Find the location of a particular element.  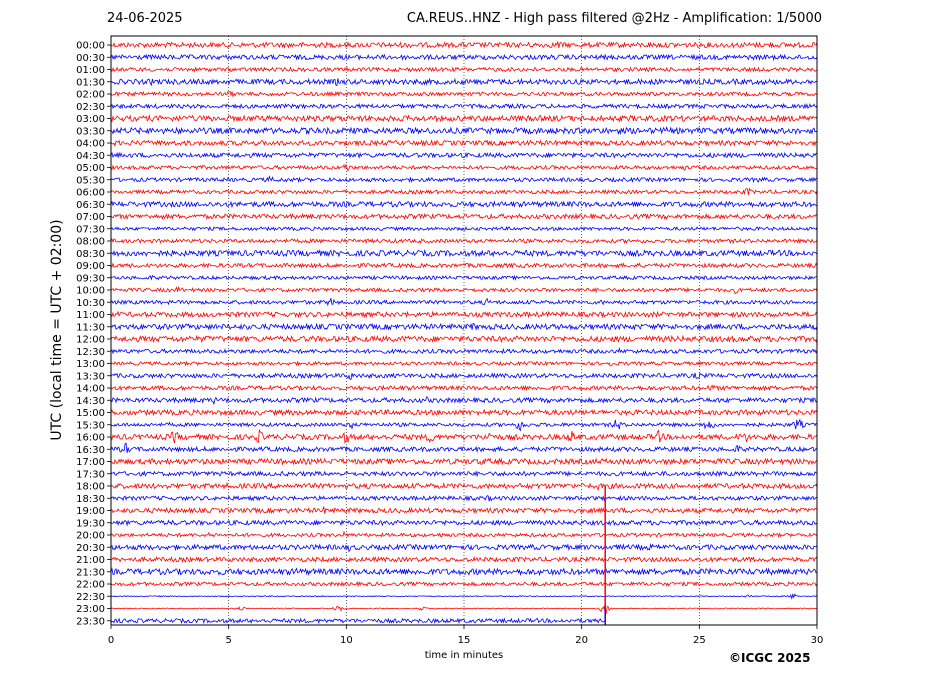

y-tick-label: 16:00 is located at coordinates (90, 438).